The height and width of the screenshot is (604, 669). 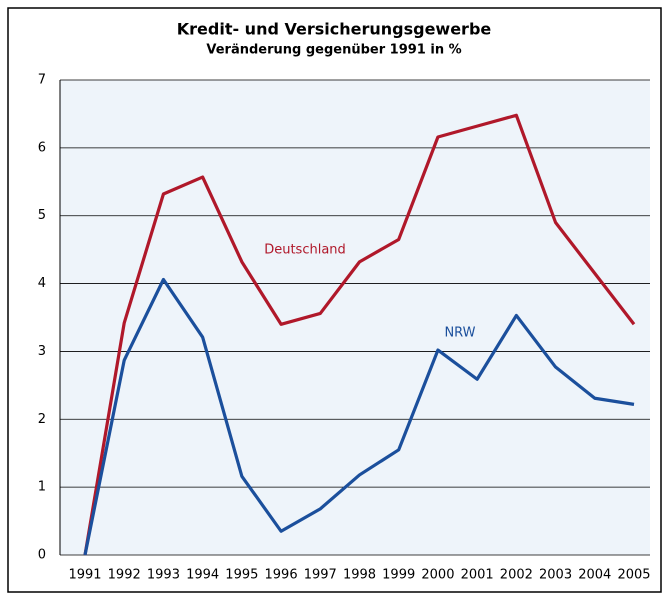 I want to click on x-tick-label: 1995, so click(x=241, y=575).